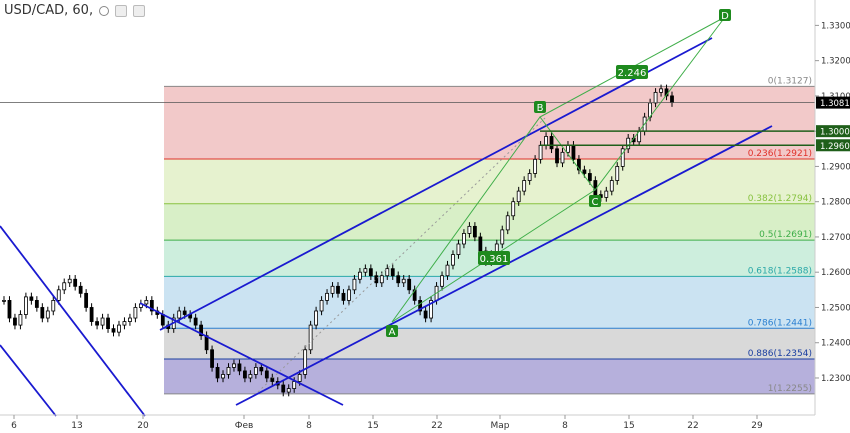 Image resolution: width=850 pixels, height=433 pixels. I want to click on point-label-text: C, so click(595, 202).